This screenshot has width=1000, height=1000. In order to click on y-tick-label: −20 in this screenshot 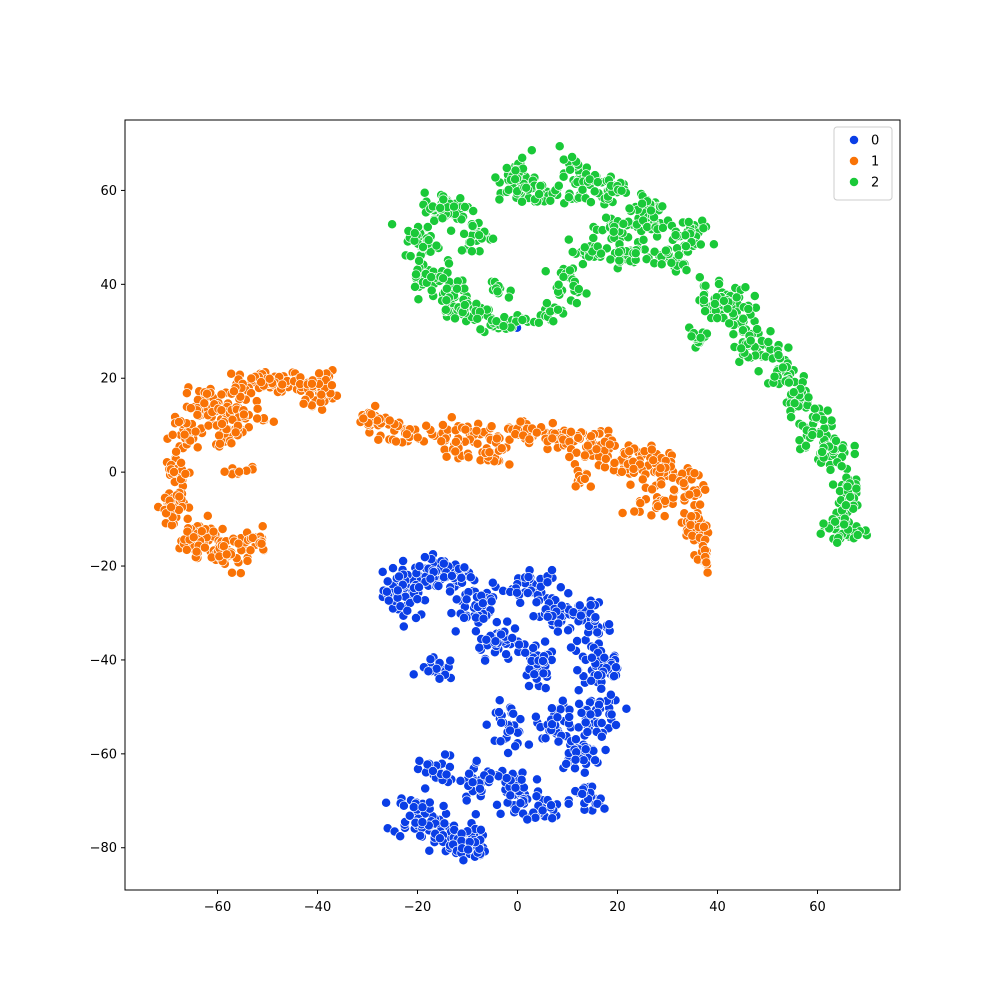, I will do `click(103, 567)`.